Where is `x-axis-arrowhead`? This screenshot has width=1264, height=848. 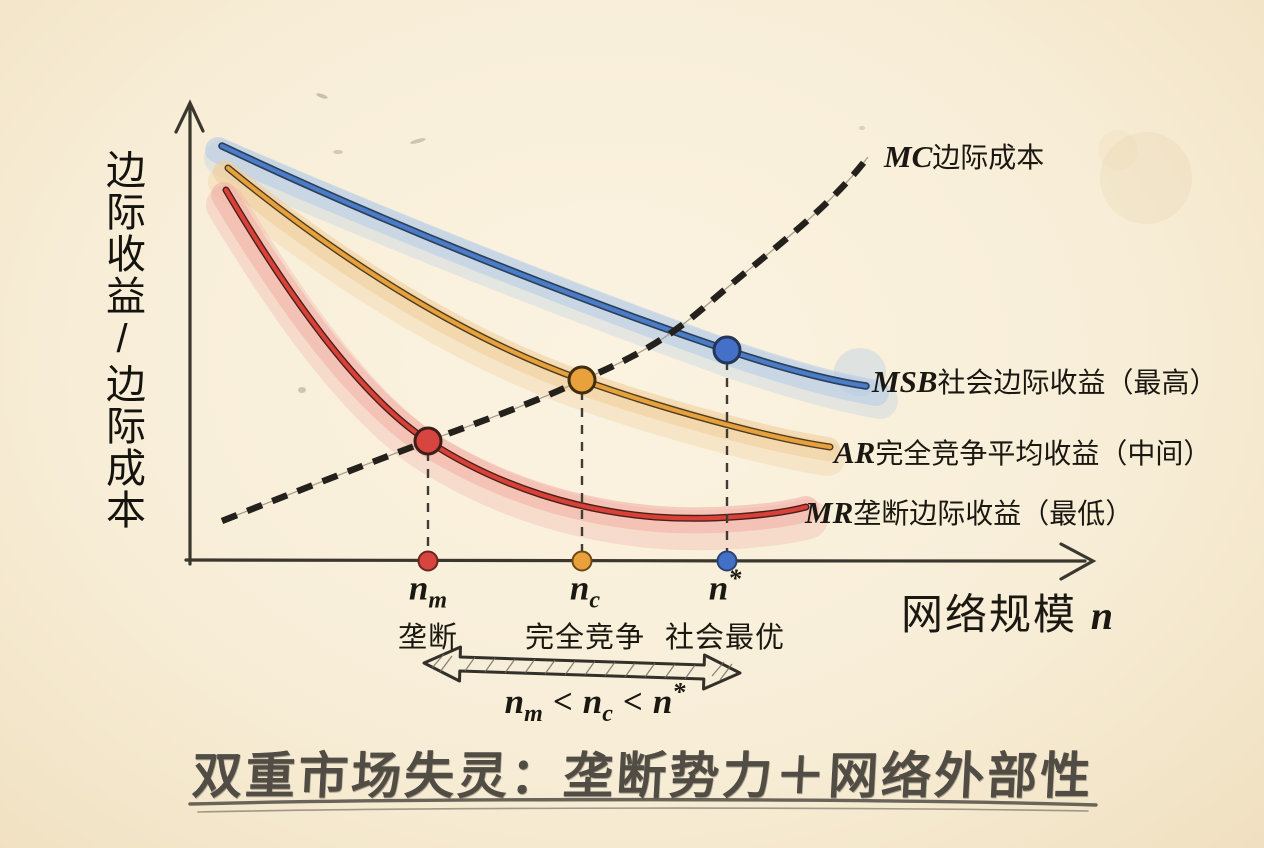
x-axis-arrowhead is located at coordinates (1078, 561).